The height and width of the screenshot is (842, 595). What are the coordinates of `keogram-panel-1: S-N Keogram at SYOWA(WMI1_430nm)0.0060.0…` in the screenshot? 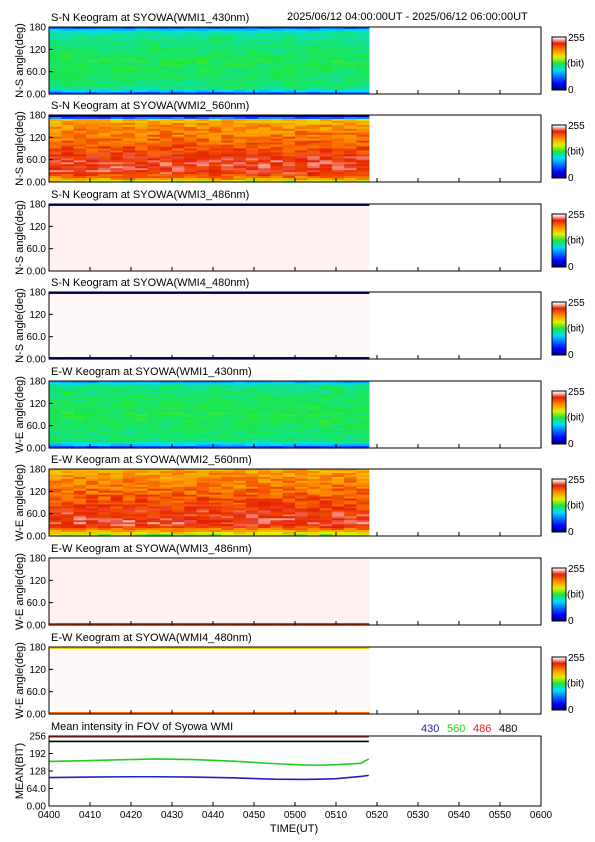 It's located at (299, 56).